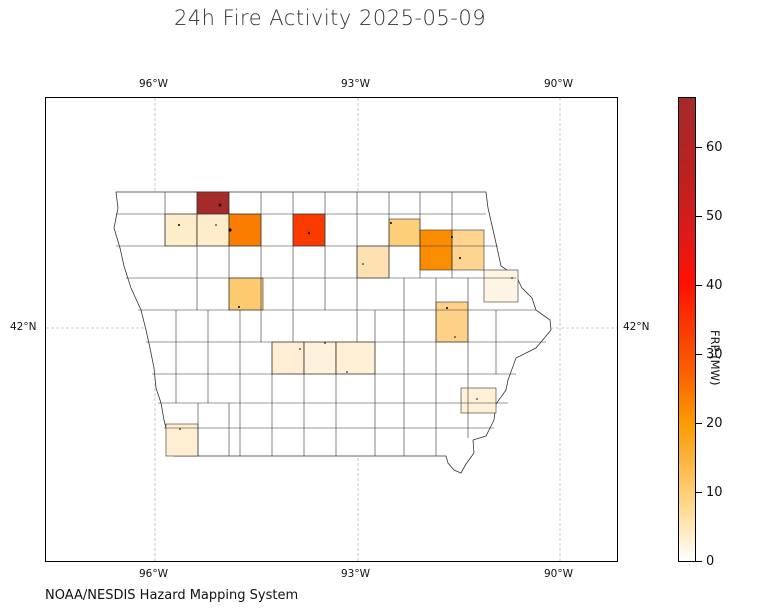 The image size is (760, 614). What do you see at coordinates (355, 574) in the screenshot?
I see `lon-label-bottom-93: 93°W` at bounding box center [355, 574].